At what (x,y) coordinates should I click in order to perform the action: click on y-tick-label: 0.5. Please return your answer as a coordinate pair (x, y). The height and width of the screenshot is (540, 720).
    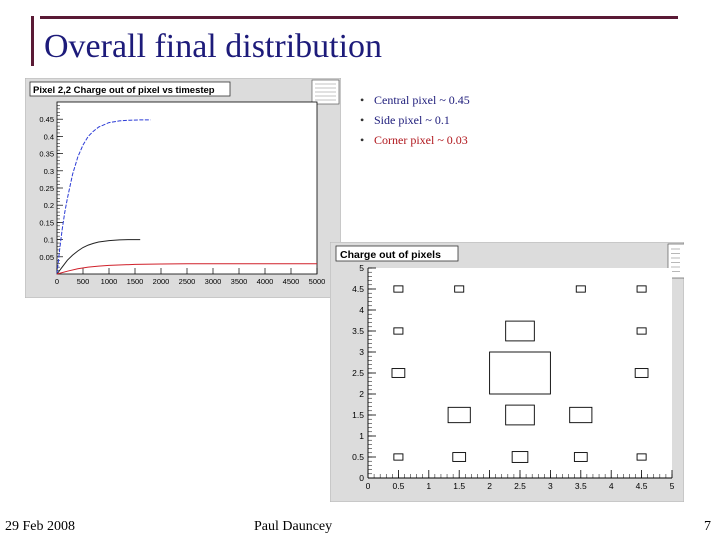
    Looking at the image, I should click on (358, 457).